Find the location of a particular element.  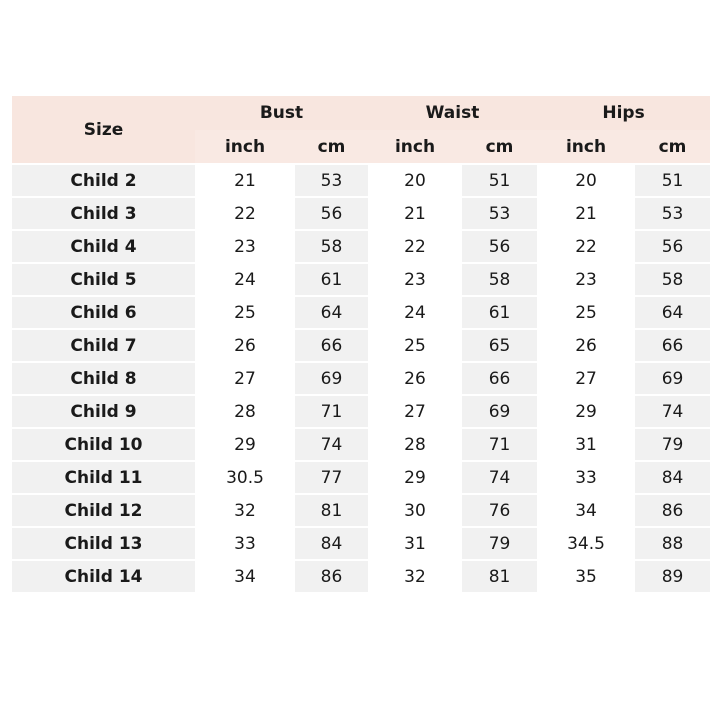

value-cell: 34.5 is located at coordinates (586, 544).